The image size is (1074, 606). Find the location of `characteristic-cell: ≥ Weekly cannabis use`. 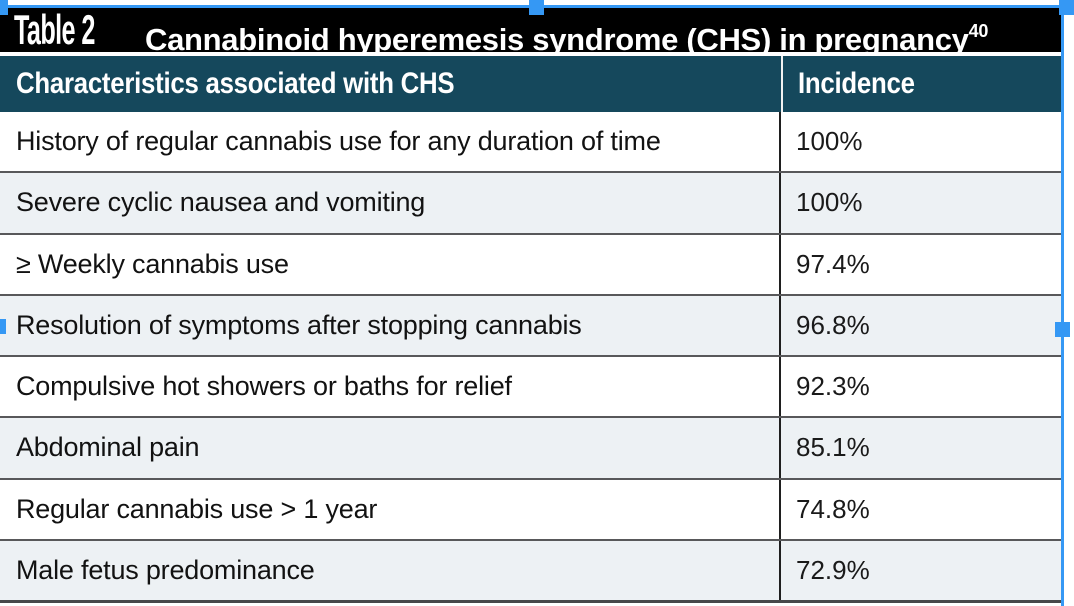

characteristic-cell: ≥ Weekly cannabis use is located at coordinates (390, 264).